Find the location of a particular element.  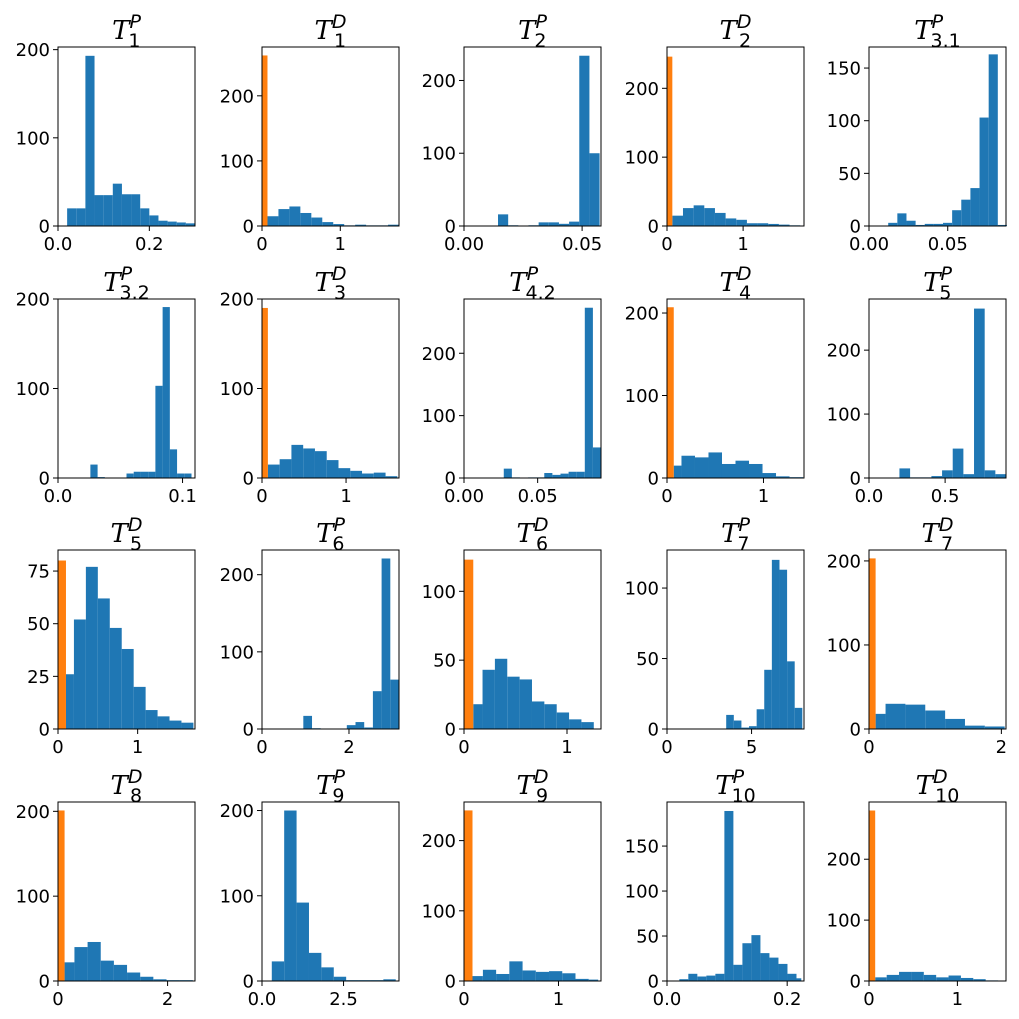

panel-title: TD 7 is located at coordinates (938, 534).